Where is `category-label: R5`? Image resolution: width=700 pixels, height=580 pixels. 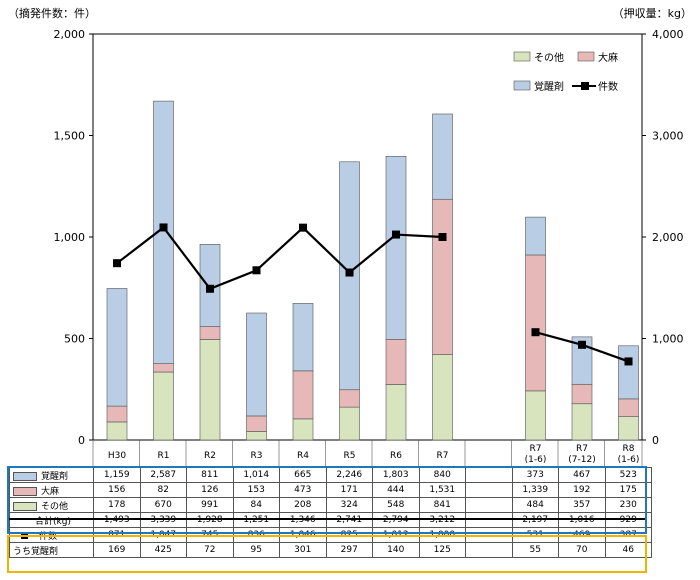
category-label: R5 is located at coordinates (350, 456).